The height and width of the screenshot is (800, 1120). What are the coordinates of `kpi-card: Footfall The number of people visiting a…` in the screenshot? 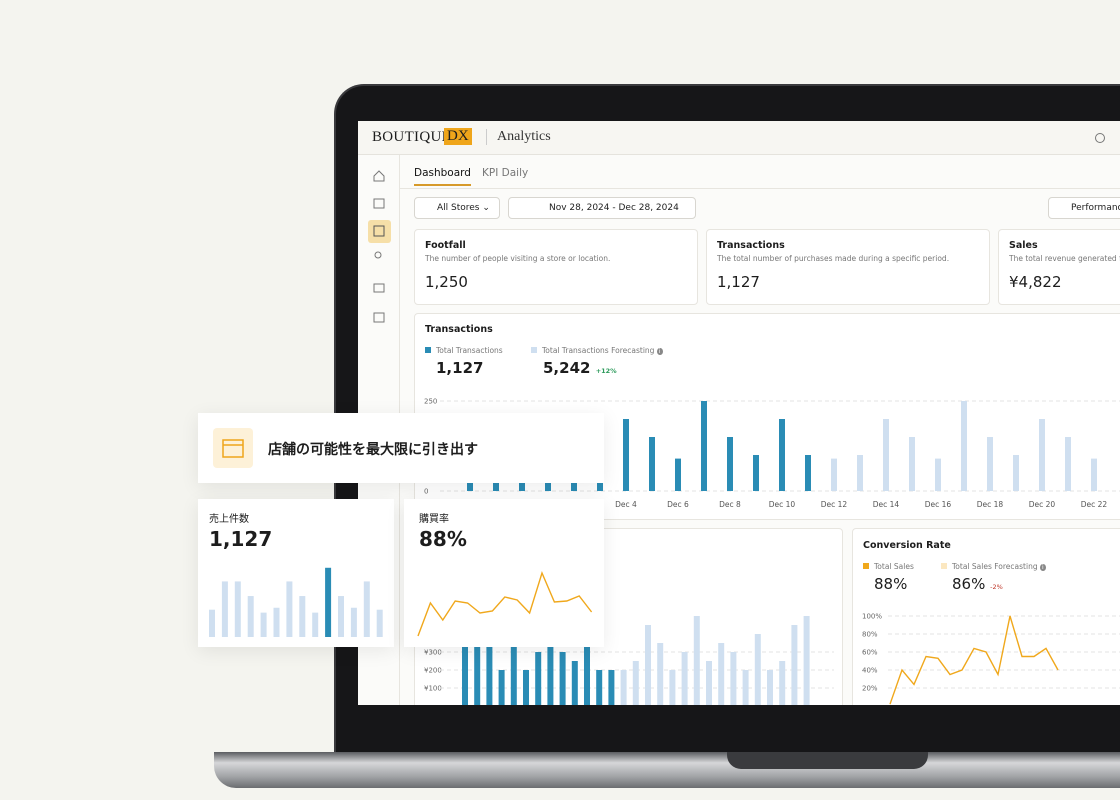 It's located at (556, 267).